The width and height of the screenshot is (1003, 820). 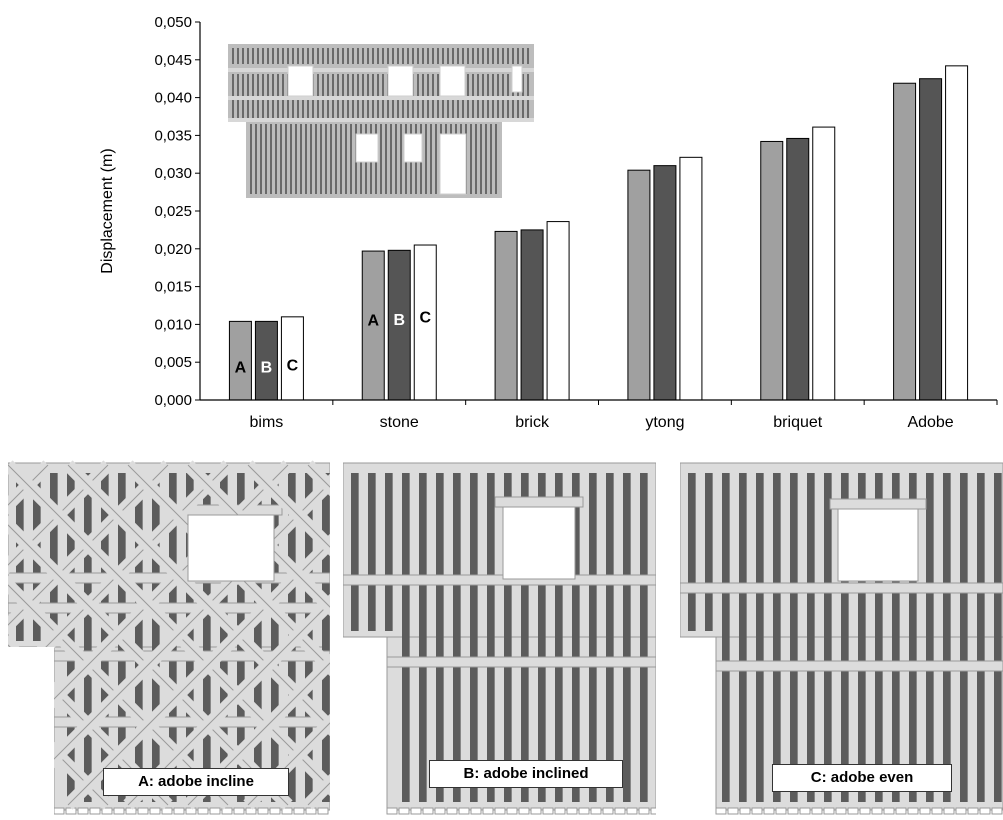 What do you see at coordinates (173, 173) in the screenshot?
I see `y-tick-label: 0,030` at bounding box center [173, 173].